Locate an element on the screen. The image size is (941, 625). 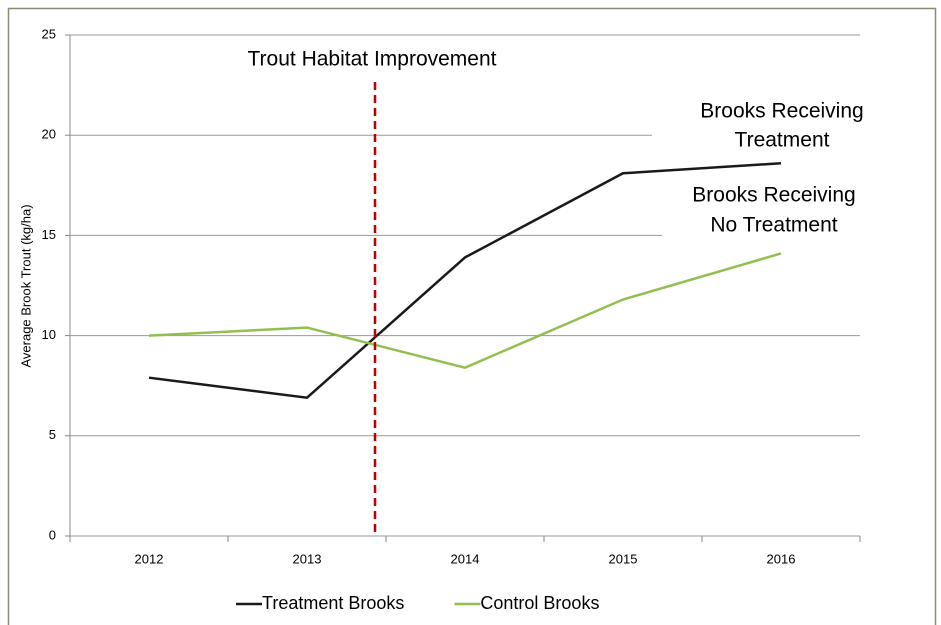
x-tick-label: 2015 is located at coordinates (623, 558).